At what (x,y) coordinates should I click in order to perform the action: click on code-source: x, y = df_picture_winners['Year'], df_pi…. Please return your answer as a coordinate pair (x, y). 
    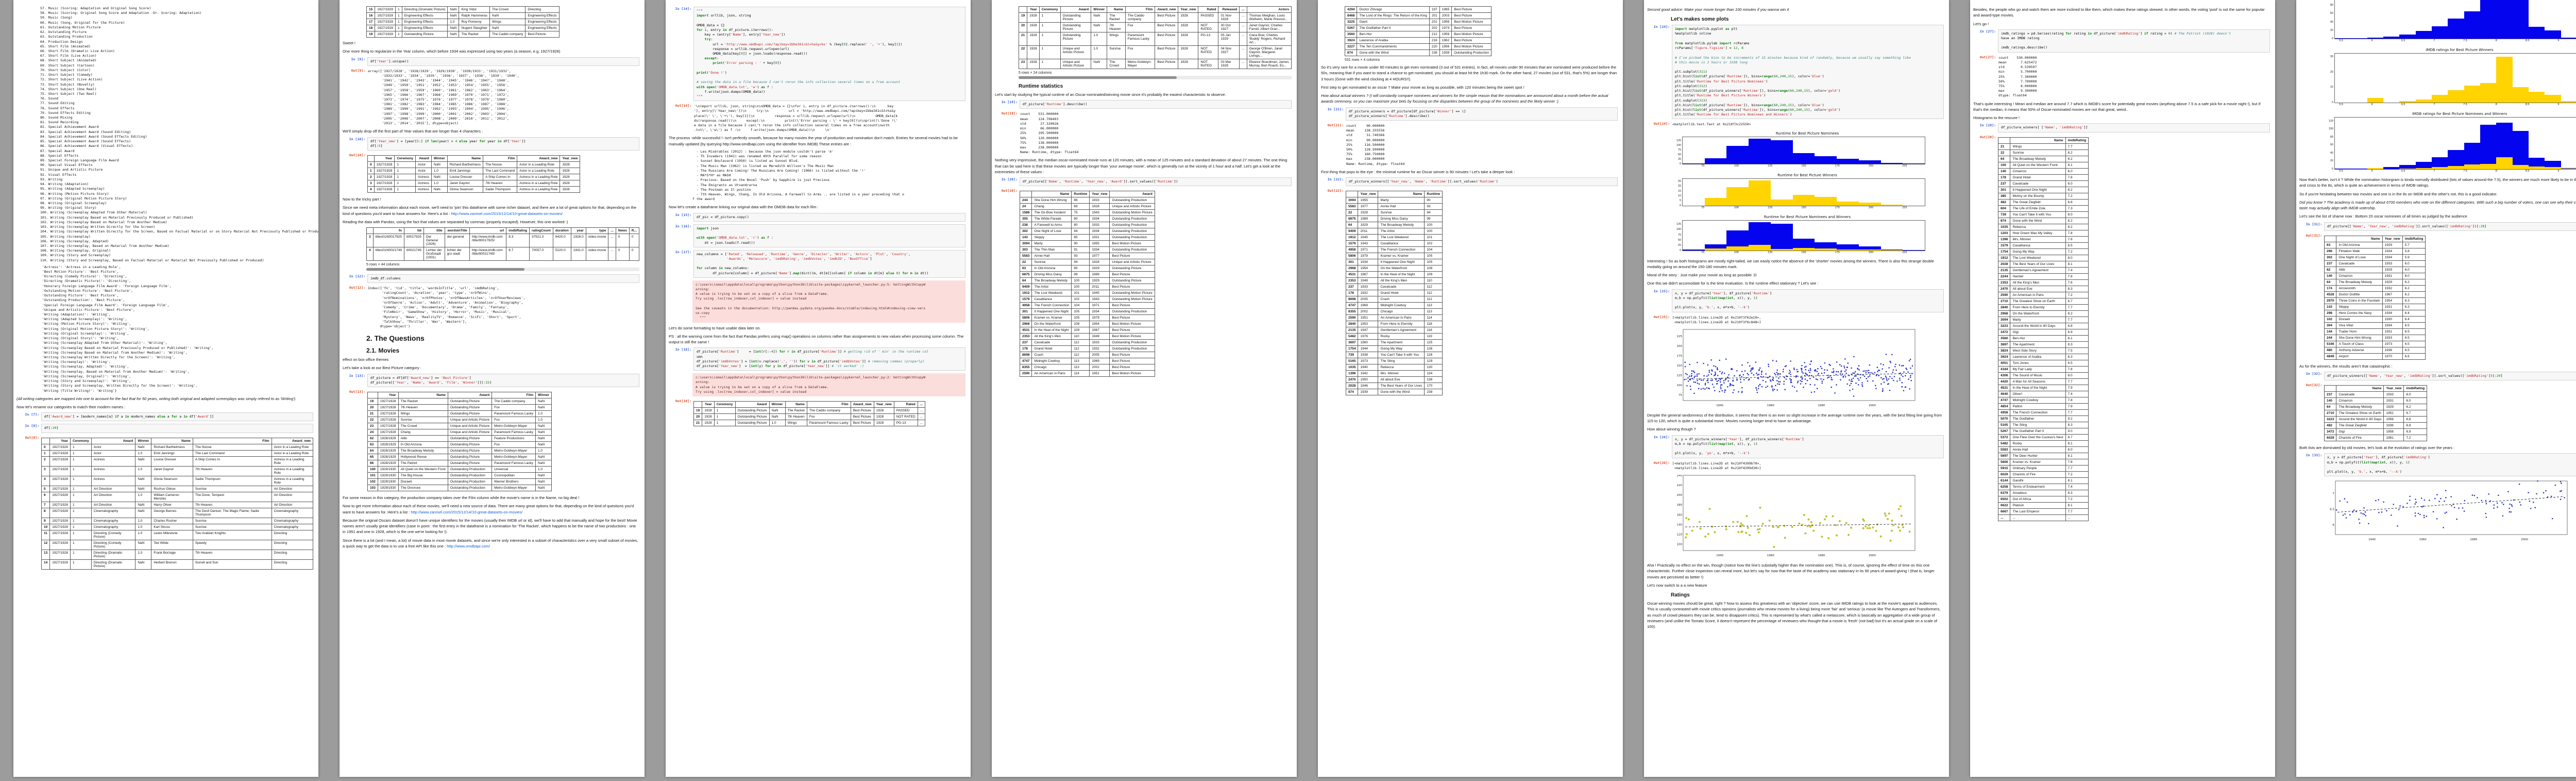
    Looking at the image, I should click on (1808, 446).